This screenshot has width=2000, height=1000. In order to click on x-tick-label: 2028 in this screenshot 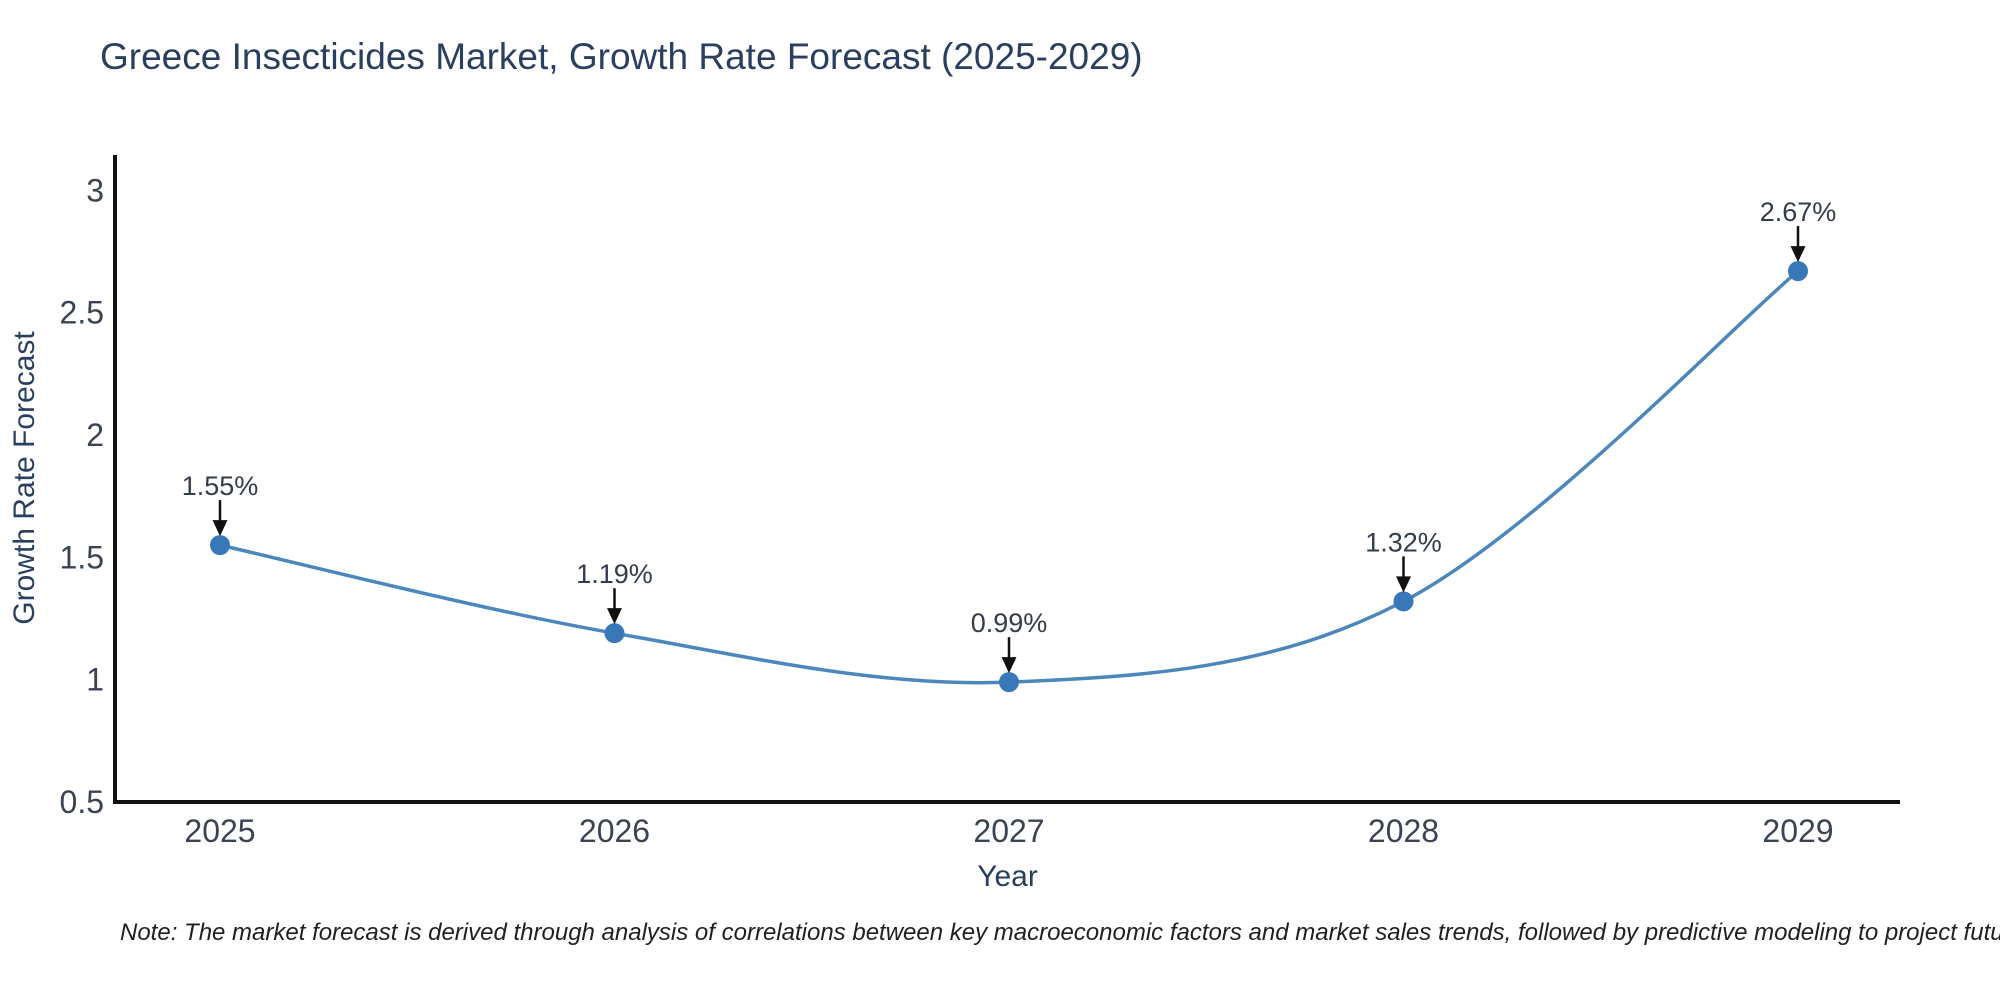, I will do `click(1403, 831)`.